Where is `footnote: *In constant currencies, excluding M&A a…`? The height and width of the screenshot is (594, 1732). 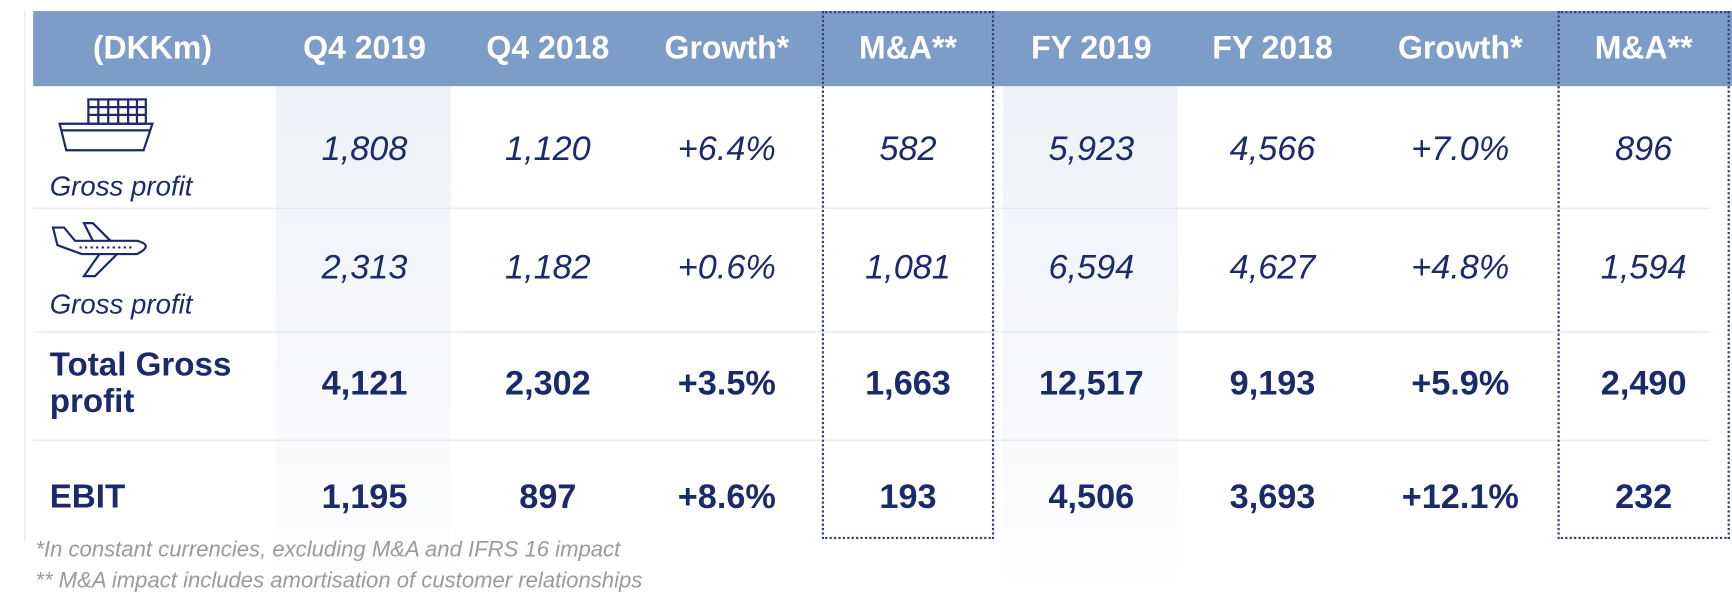 footnote: *In constant currencies, excluding M&A a… is located at coordinates (328, 550).